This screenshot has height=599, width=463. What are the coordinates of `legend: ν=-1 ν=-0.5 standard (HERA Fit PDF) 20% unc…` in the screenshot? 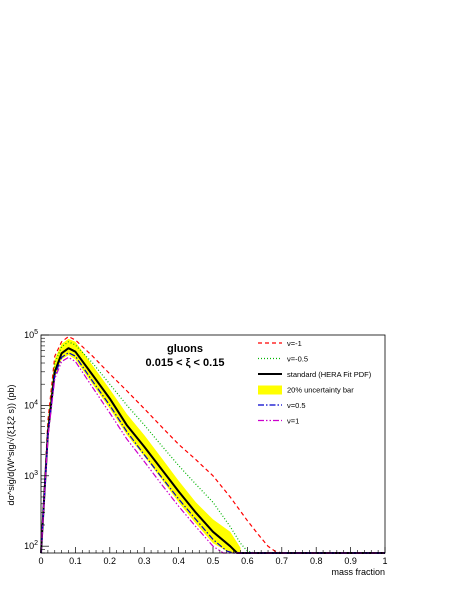 It's located at (315, 382).